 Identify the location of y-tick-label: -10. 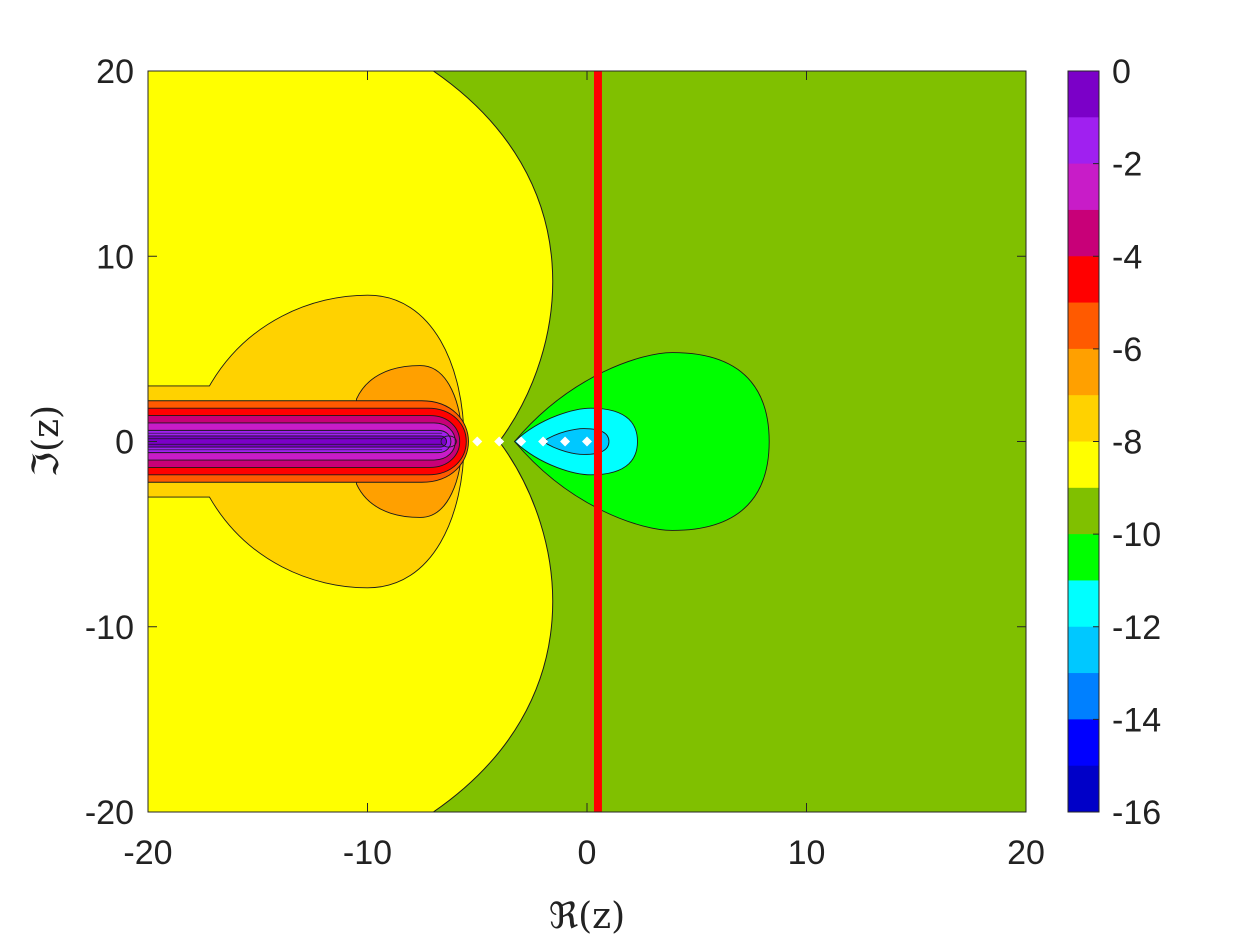
(109, 628).